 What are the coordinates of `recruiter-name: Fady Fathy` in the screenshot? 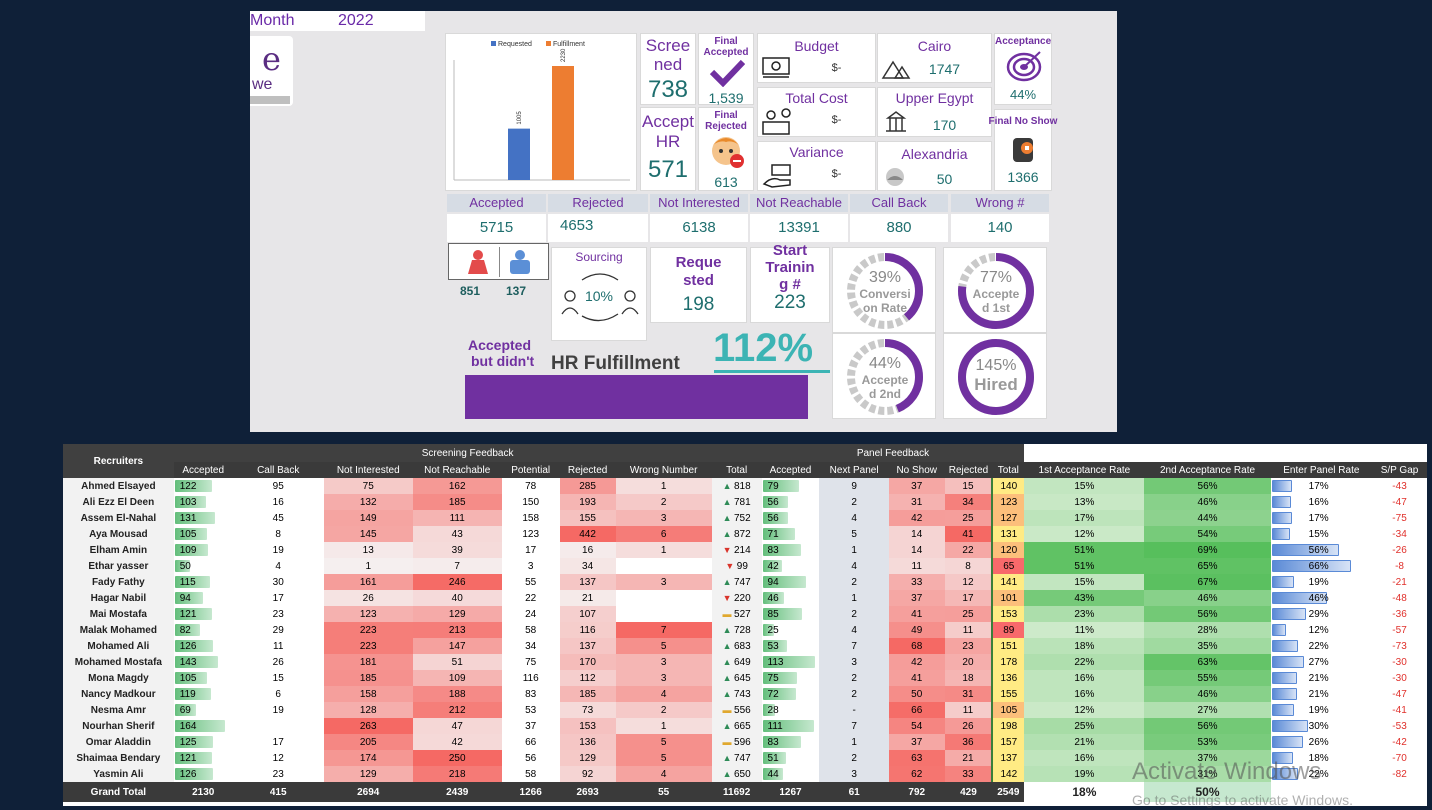 It's located at (118, 582).